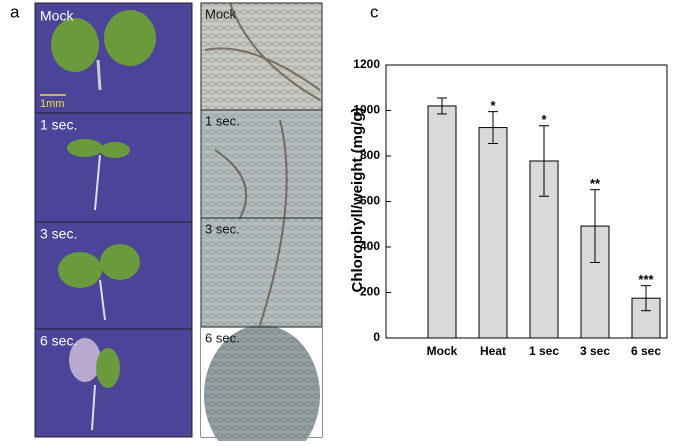  Describe the element at coordinates (15, 11) in the screenshot. I see `panel-label: a` at that location.